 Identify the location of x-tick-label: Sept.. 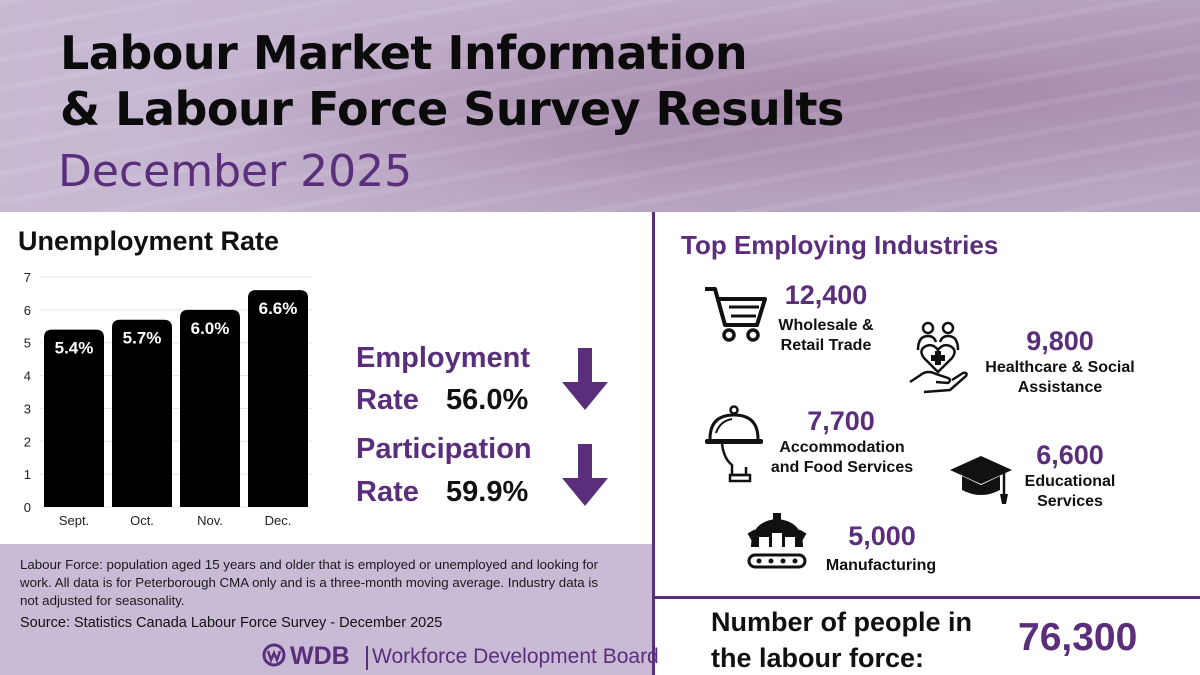
(74, 520).